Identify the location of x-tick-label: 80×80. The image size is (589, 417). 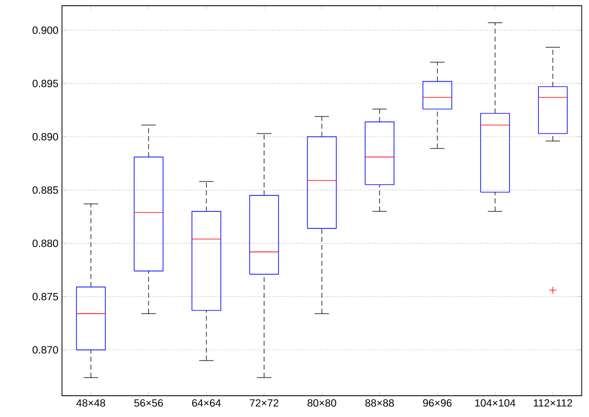
(322, 403).